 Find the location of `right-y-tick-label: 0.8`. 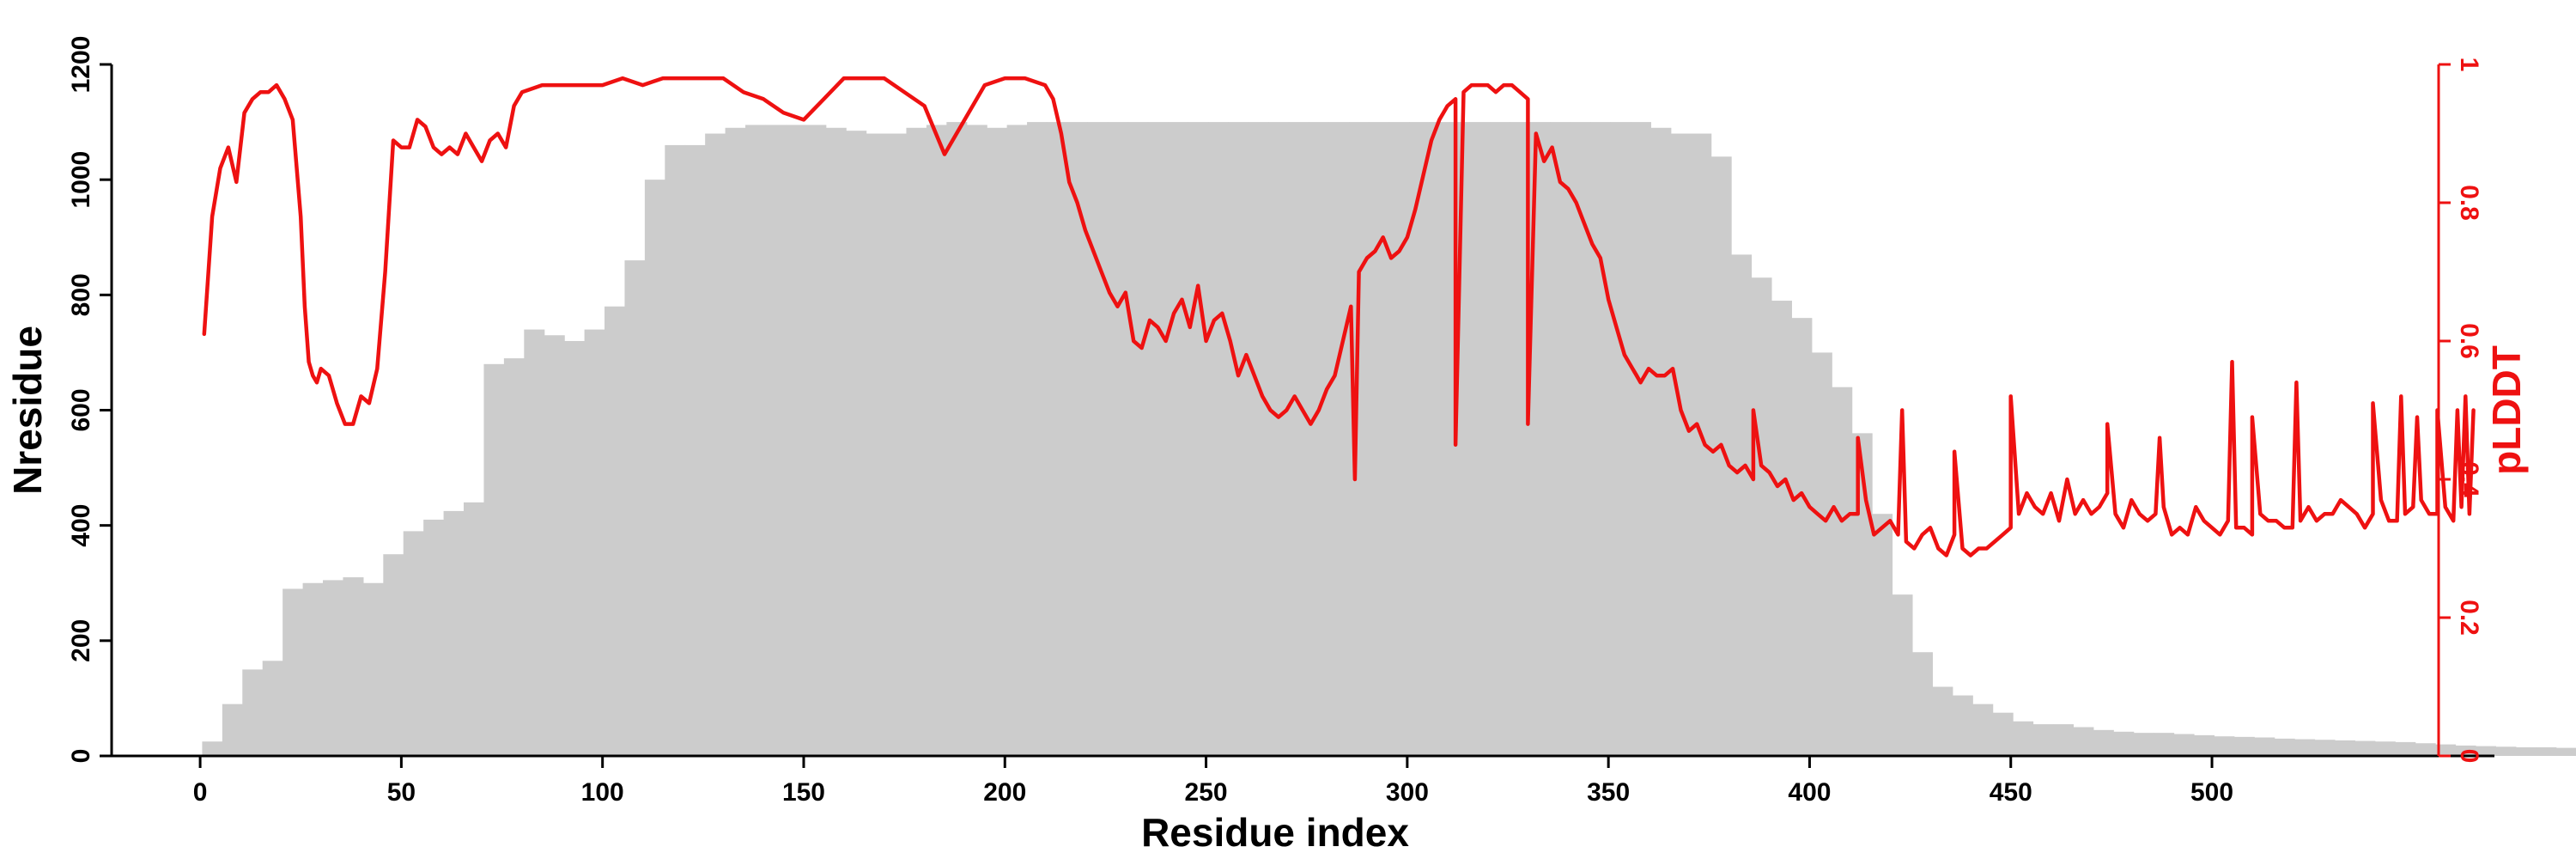

right-y-tick-label: 0.8 is located at coordinates (2469, 203).